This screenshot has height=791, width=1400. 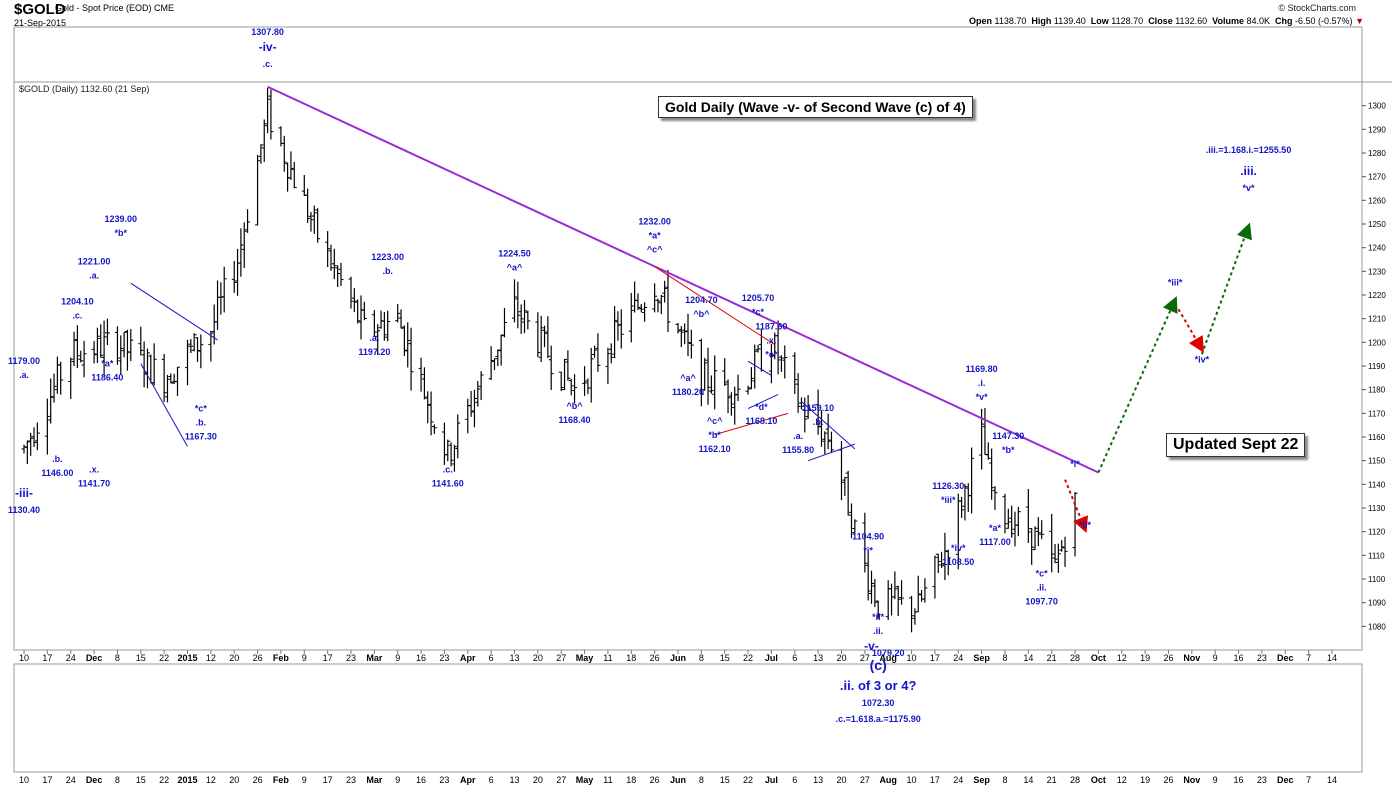 What do you see at coordinates (491, 780) in the screenshot?
I see `x-tick-label-lower: 6` at bounding box center [491, 780].